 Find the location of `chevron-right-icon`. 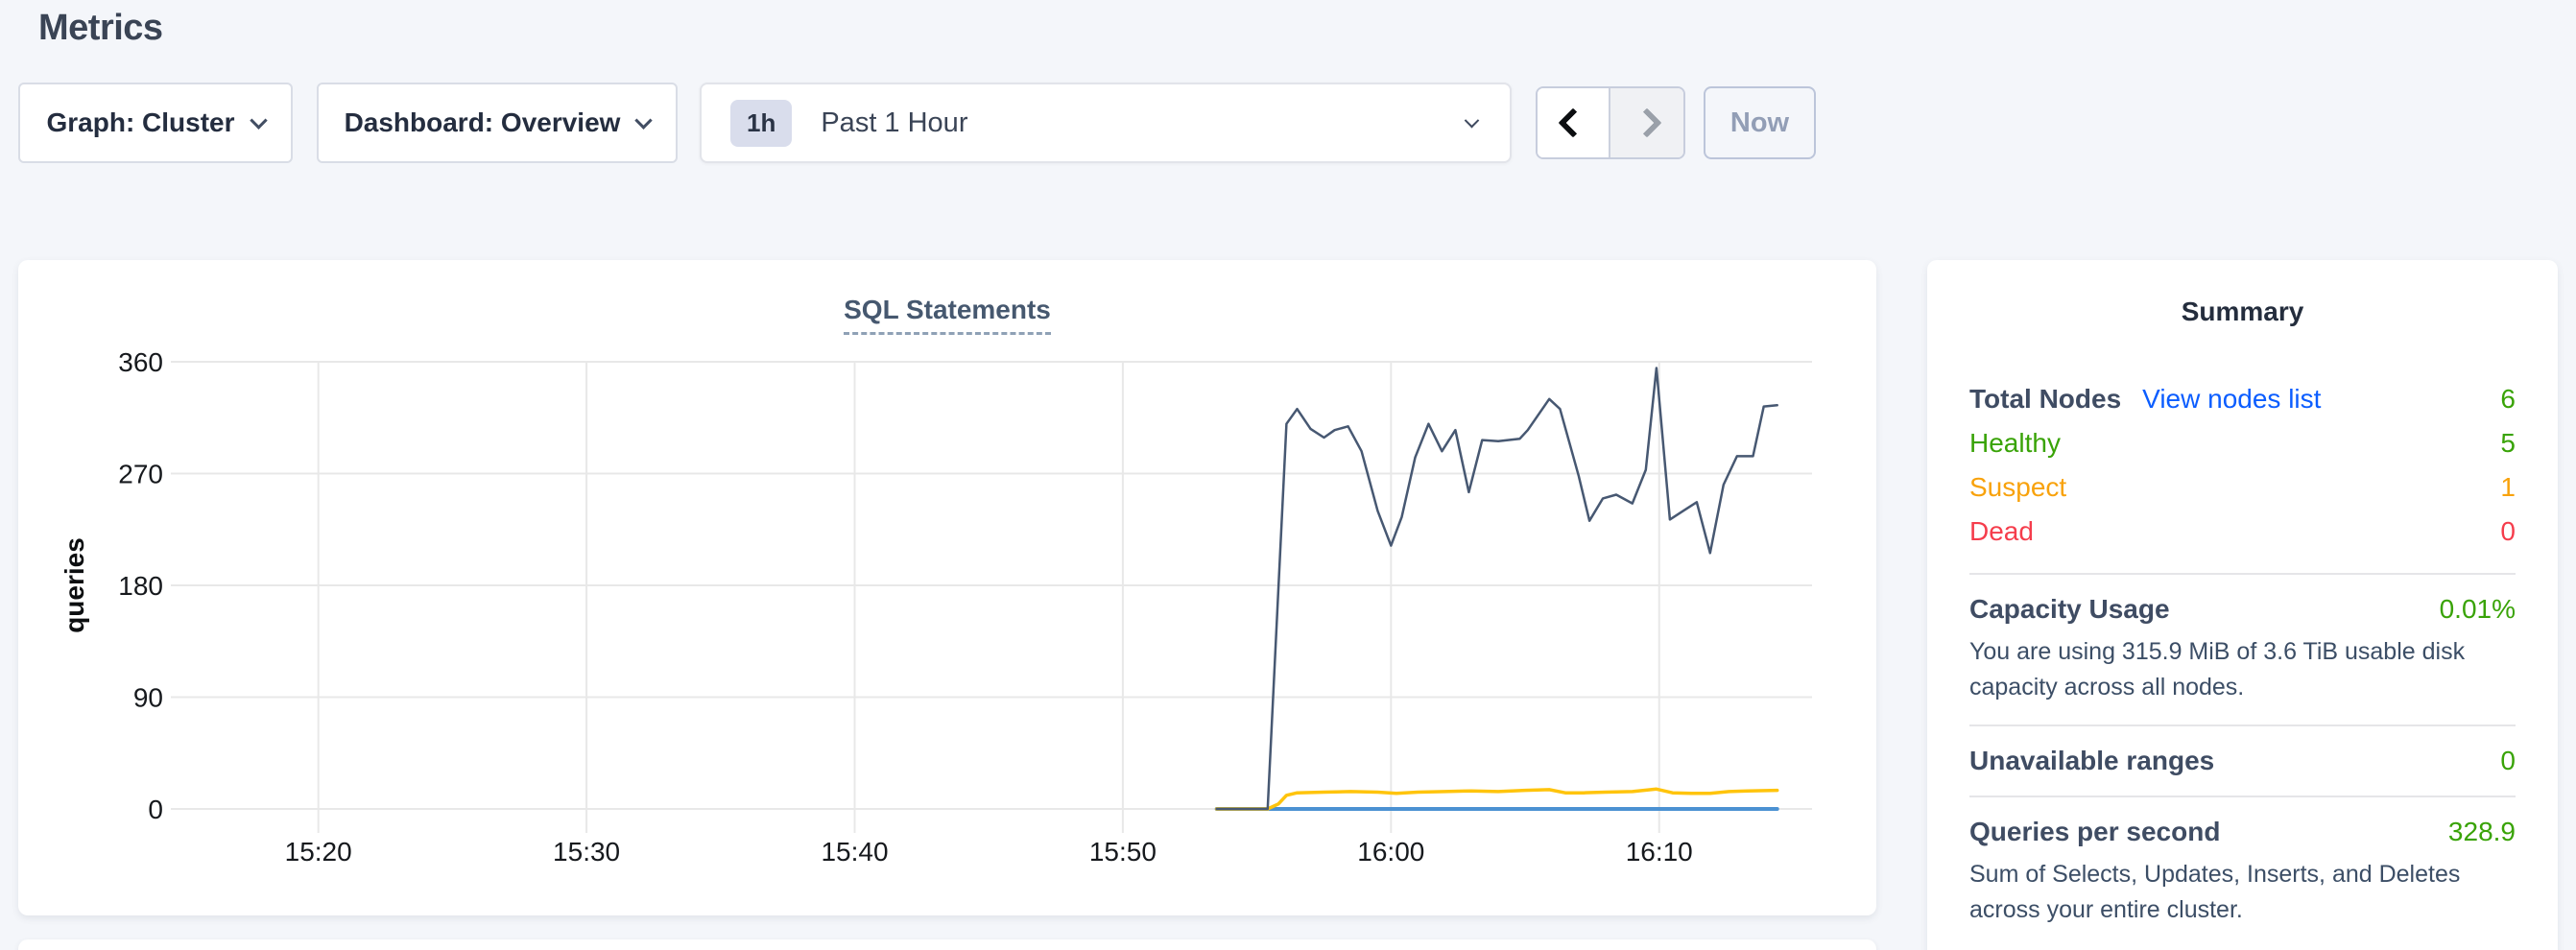

chevron-right-icon is located at coordinates (1647, 122).